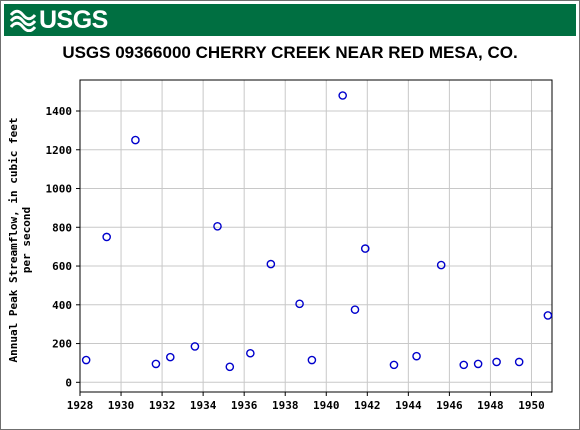  Describe the element at coordinates (367, 405) in the screenshot. I see `x-tick-label: 1942` at that location.